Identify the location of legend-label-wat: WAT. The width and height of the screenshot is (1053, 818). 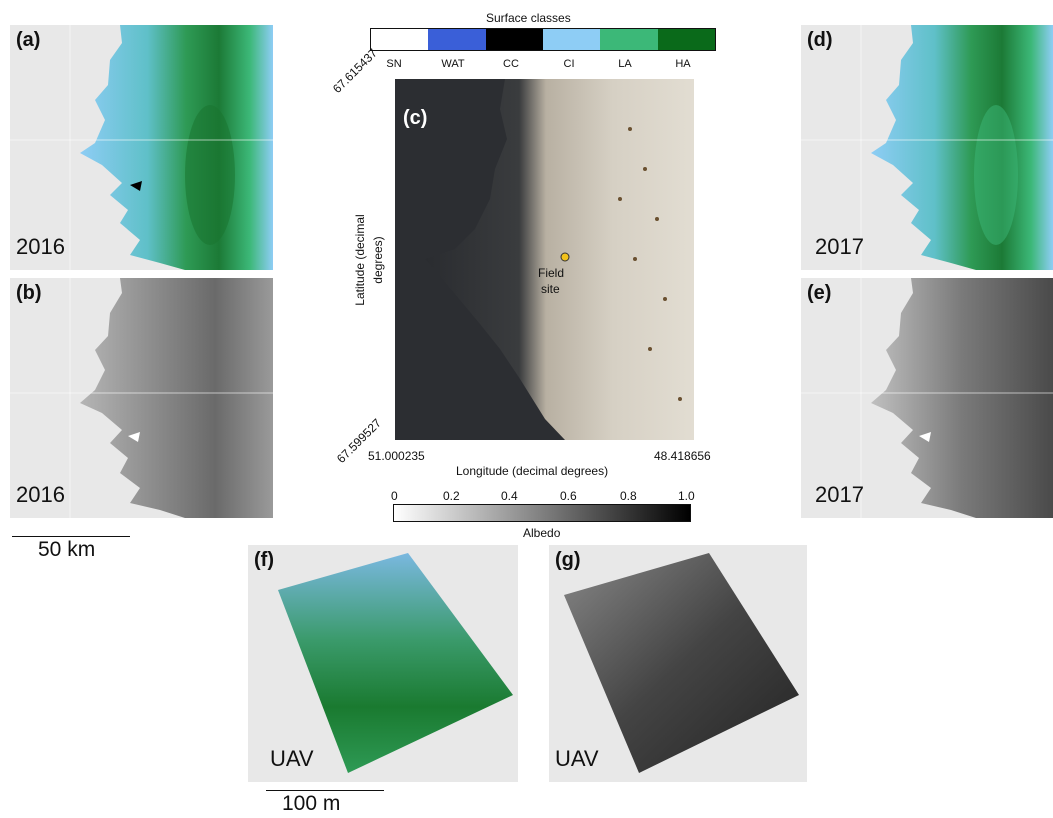
(453, 64).